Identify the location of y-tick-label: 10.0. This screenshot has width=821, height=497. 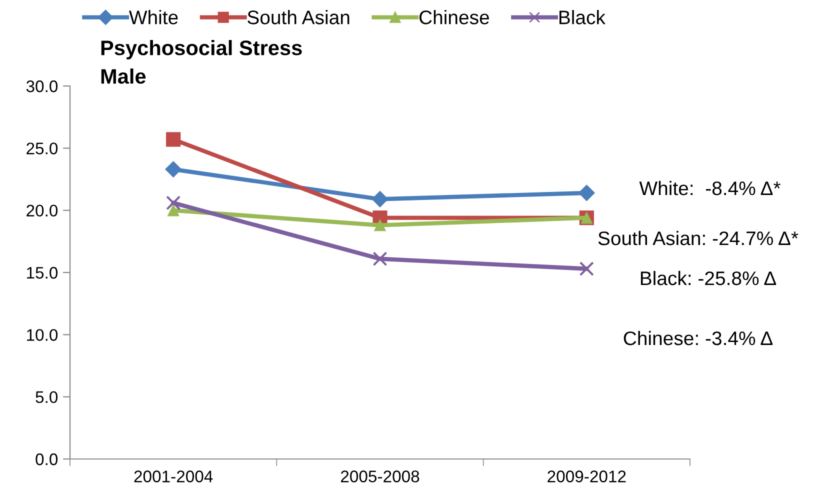
(42, 335).